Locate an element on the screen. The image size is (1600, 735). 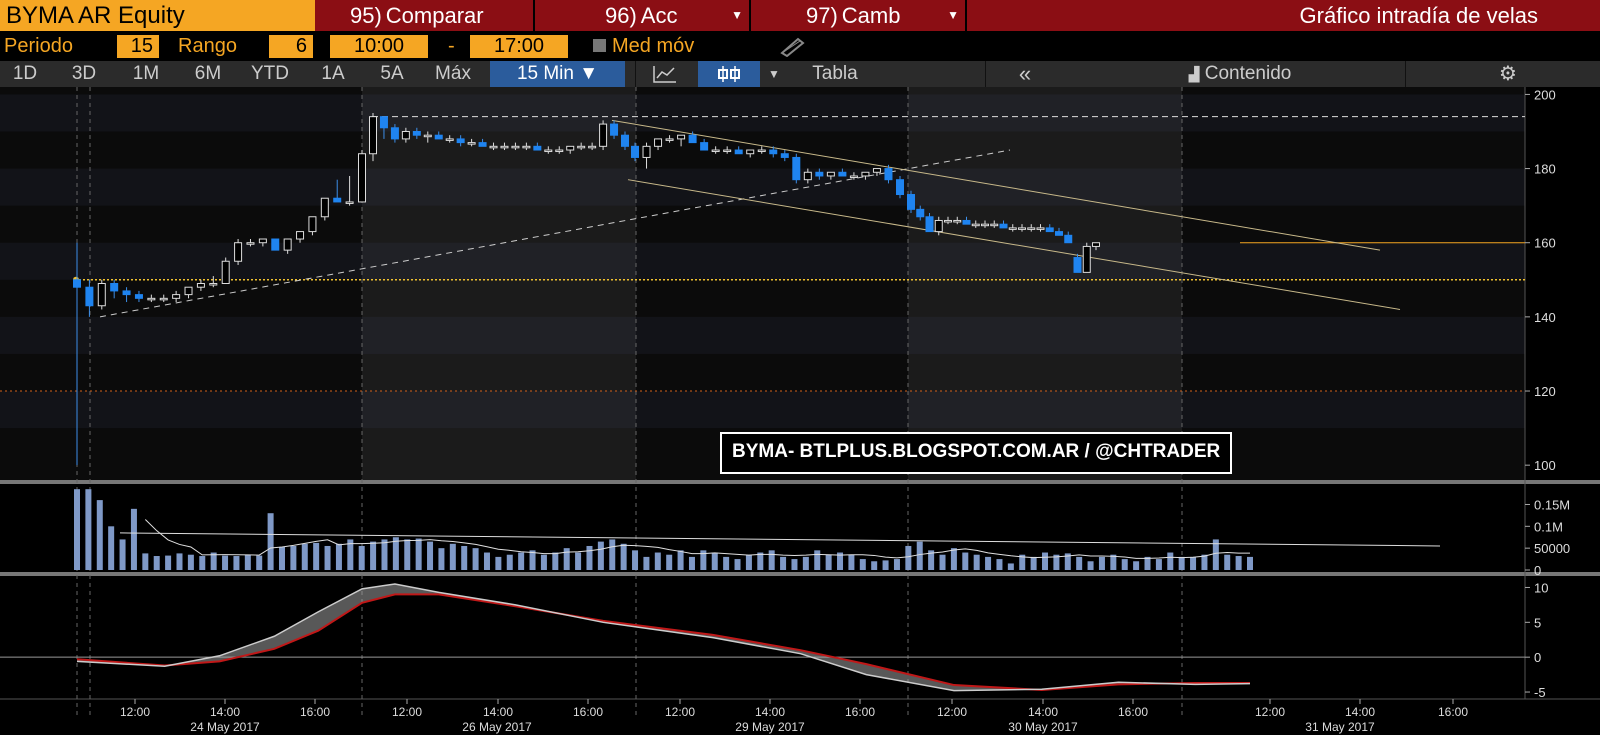
ticker-field: BYMA AR Equity is located at coordinates (157, 15).